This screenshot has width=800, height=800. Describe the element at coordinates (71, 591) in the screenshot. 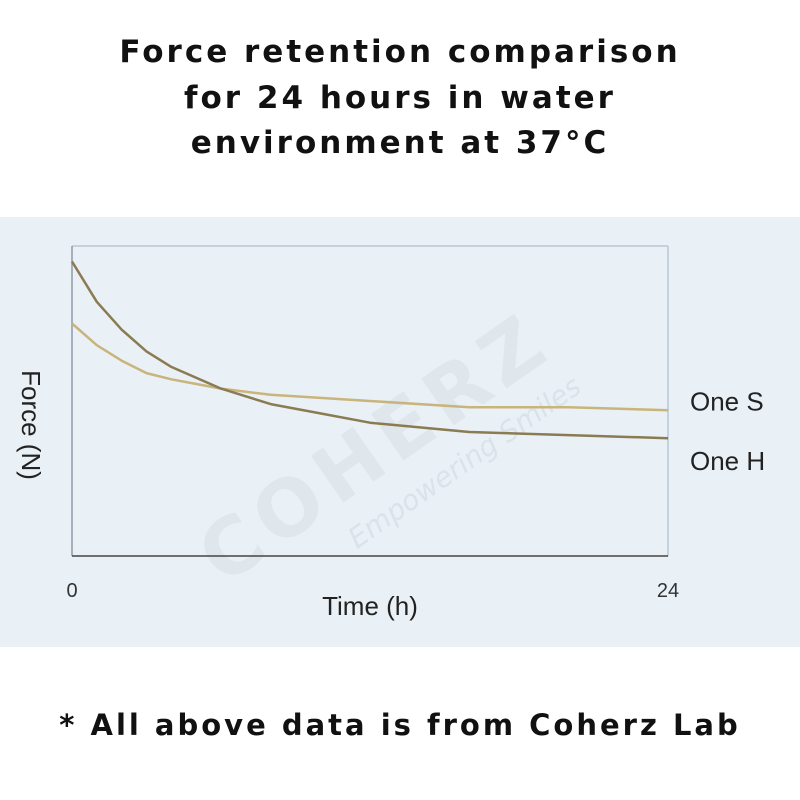

I see `x-tick-label: 0` at that location.